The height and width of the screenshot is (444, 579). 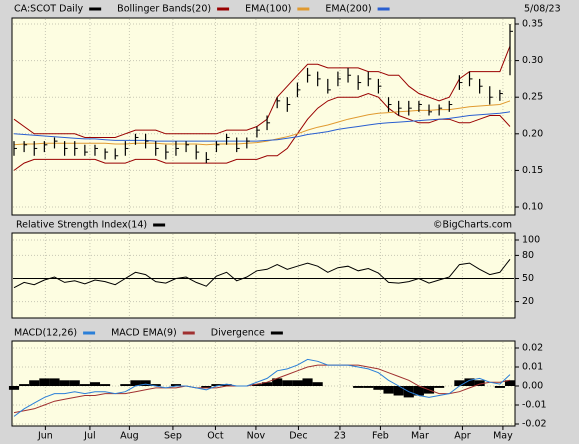 I want to click on macd-line, so click(x=262, y=387).